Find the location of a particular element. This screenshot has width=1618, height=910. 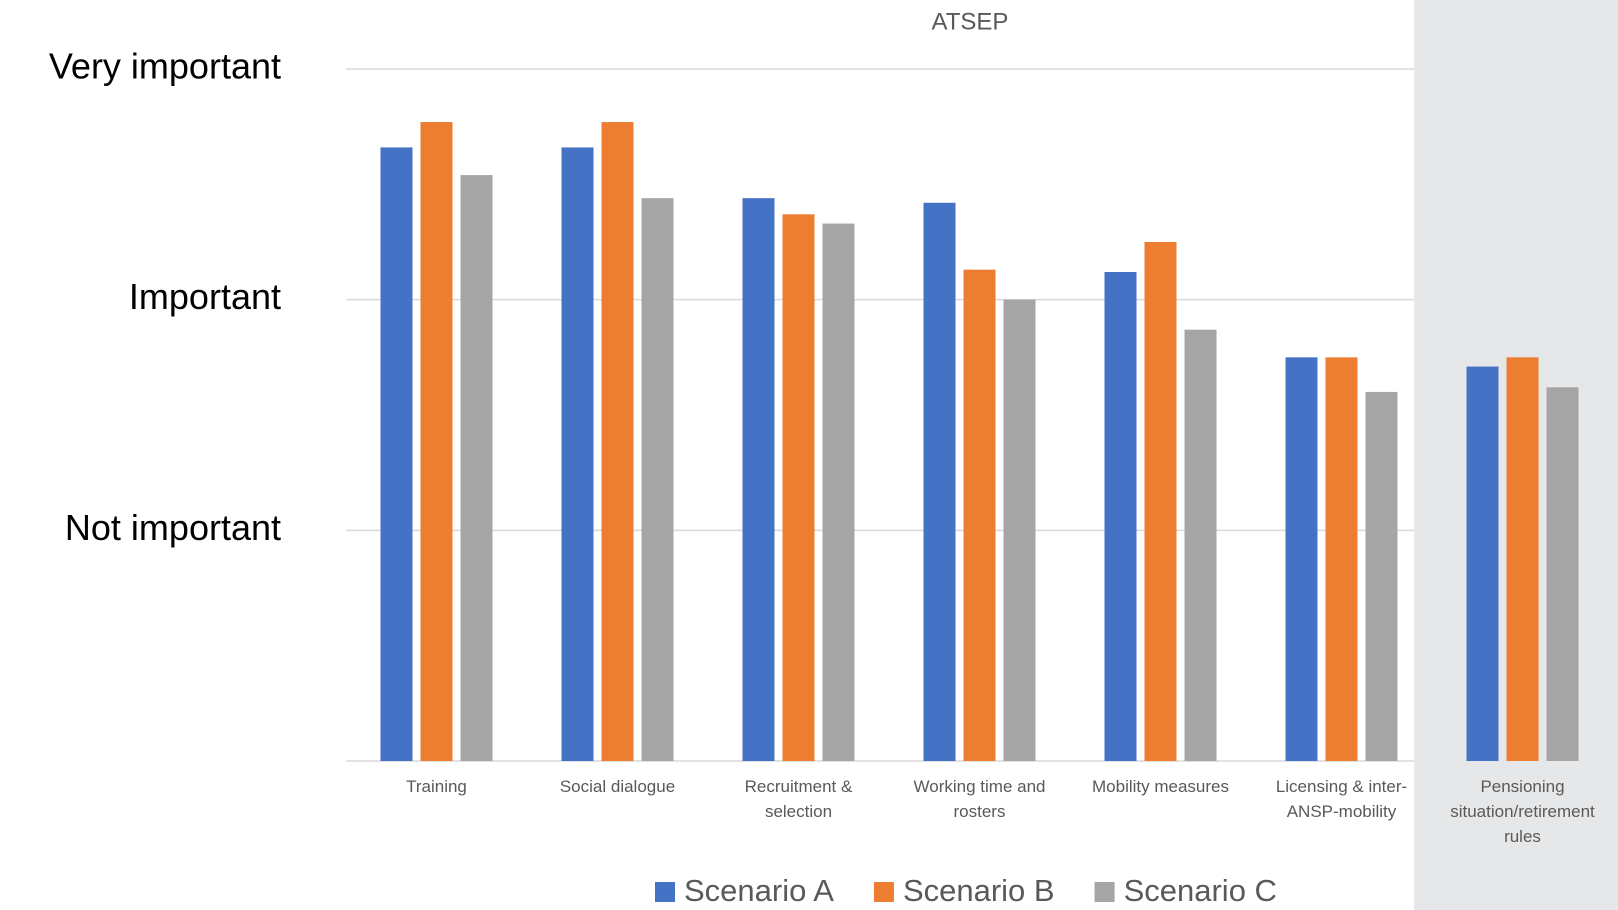

y-tick-label: Important is located at coordinates (205, 296).